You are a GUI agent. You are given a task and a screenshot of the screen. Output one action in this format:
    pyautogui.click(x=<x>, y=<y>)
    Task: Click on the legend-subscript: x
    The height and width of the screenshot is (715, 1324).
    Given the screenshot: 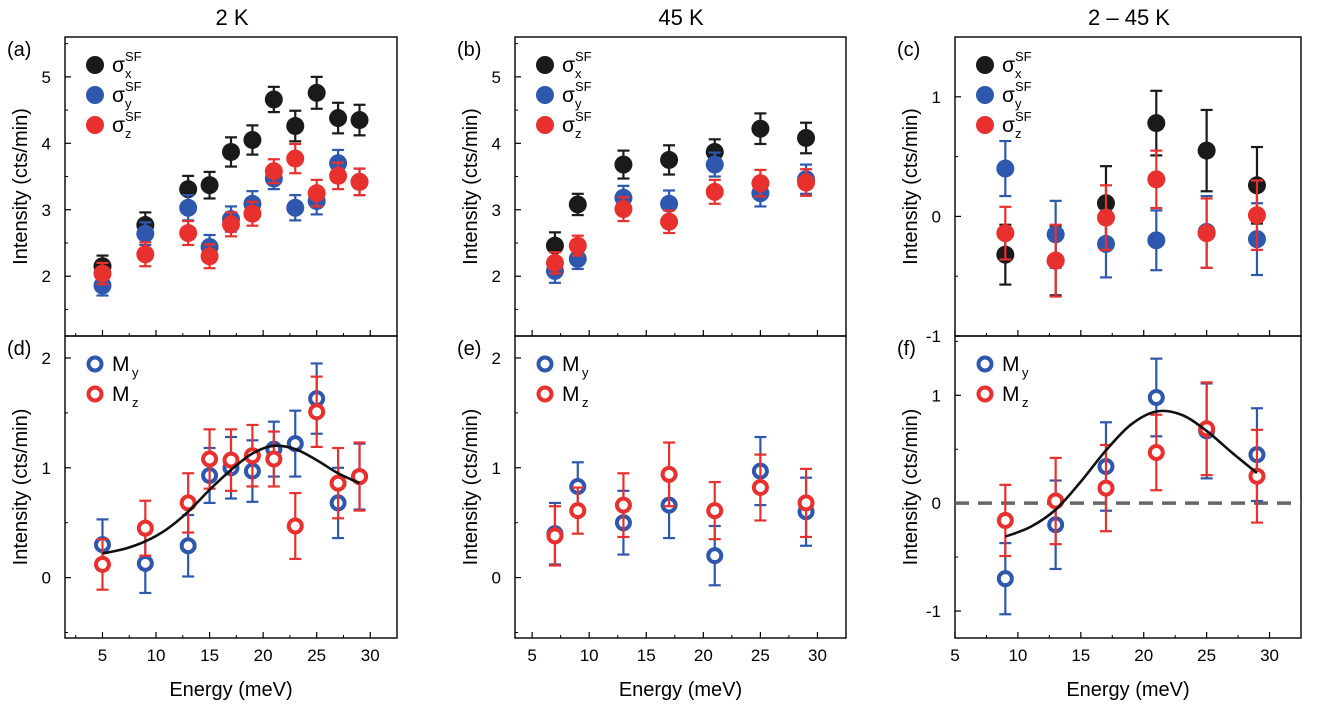 What is the action you would take?
    pyautogui.click(x=1018, y=73)
    